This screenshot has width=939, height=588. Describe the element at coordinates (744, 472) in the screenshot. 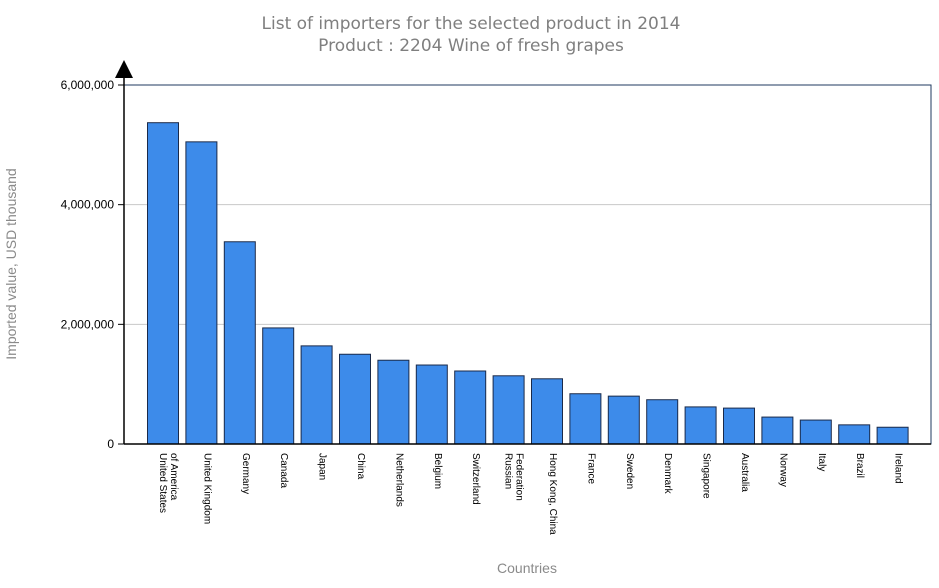

I see `x-tick-label: Australia` at that location.